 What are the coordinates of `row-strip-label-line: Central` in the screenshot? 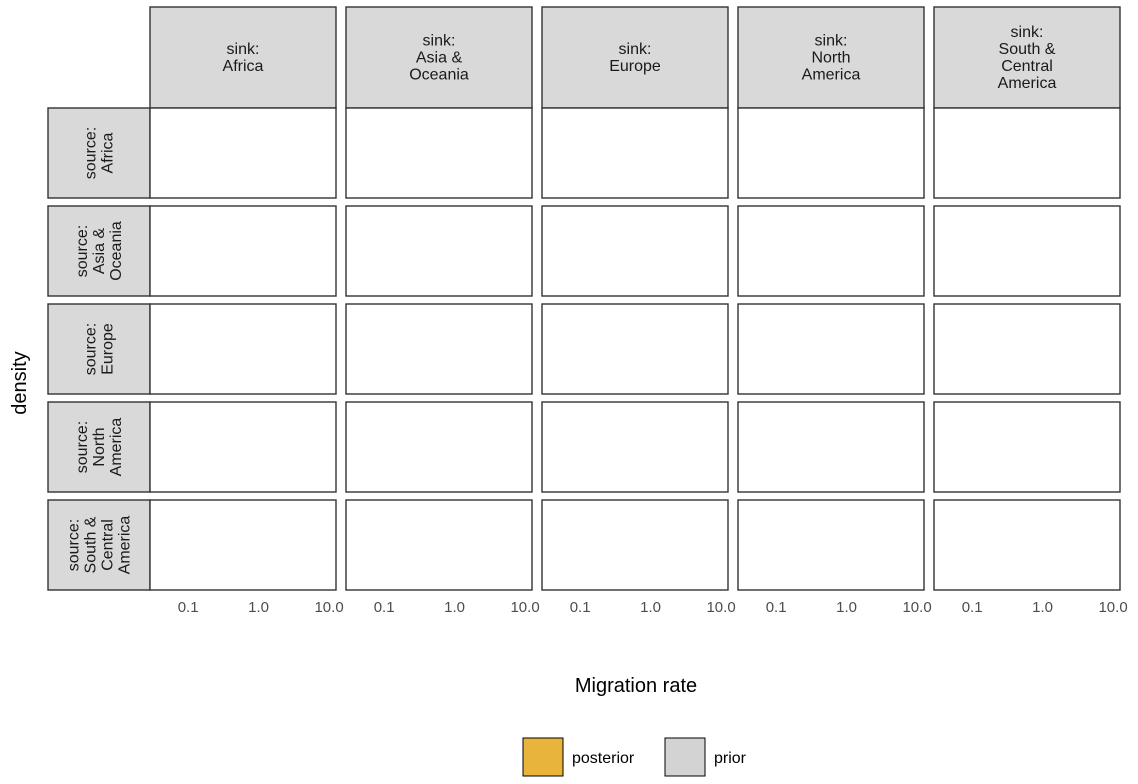 It's located at (108, 545).